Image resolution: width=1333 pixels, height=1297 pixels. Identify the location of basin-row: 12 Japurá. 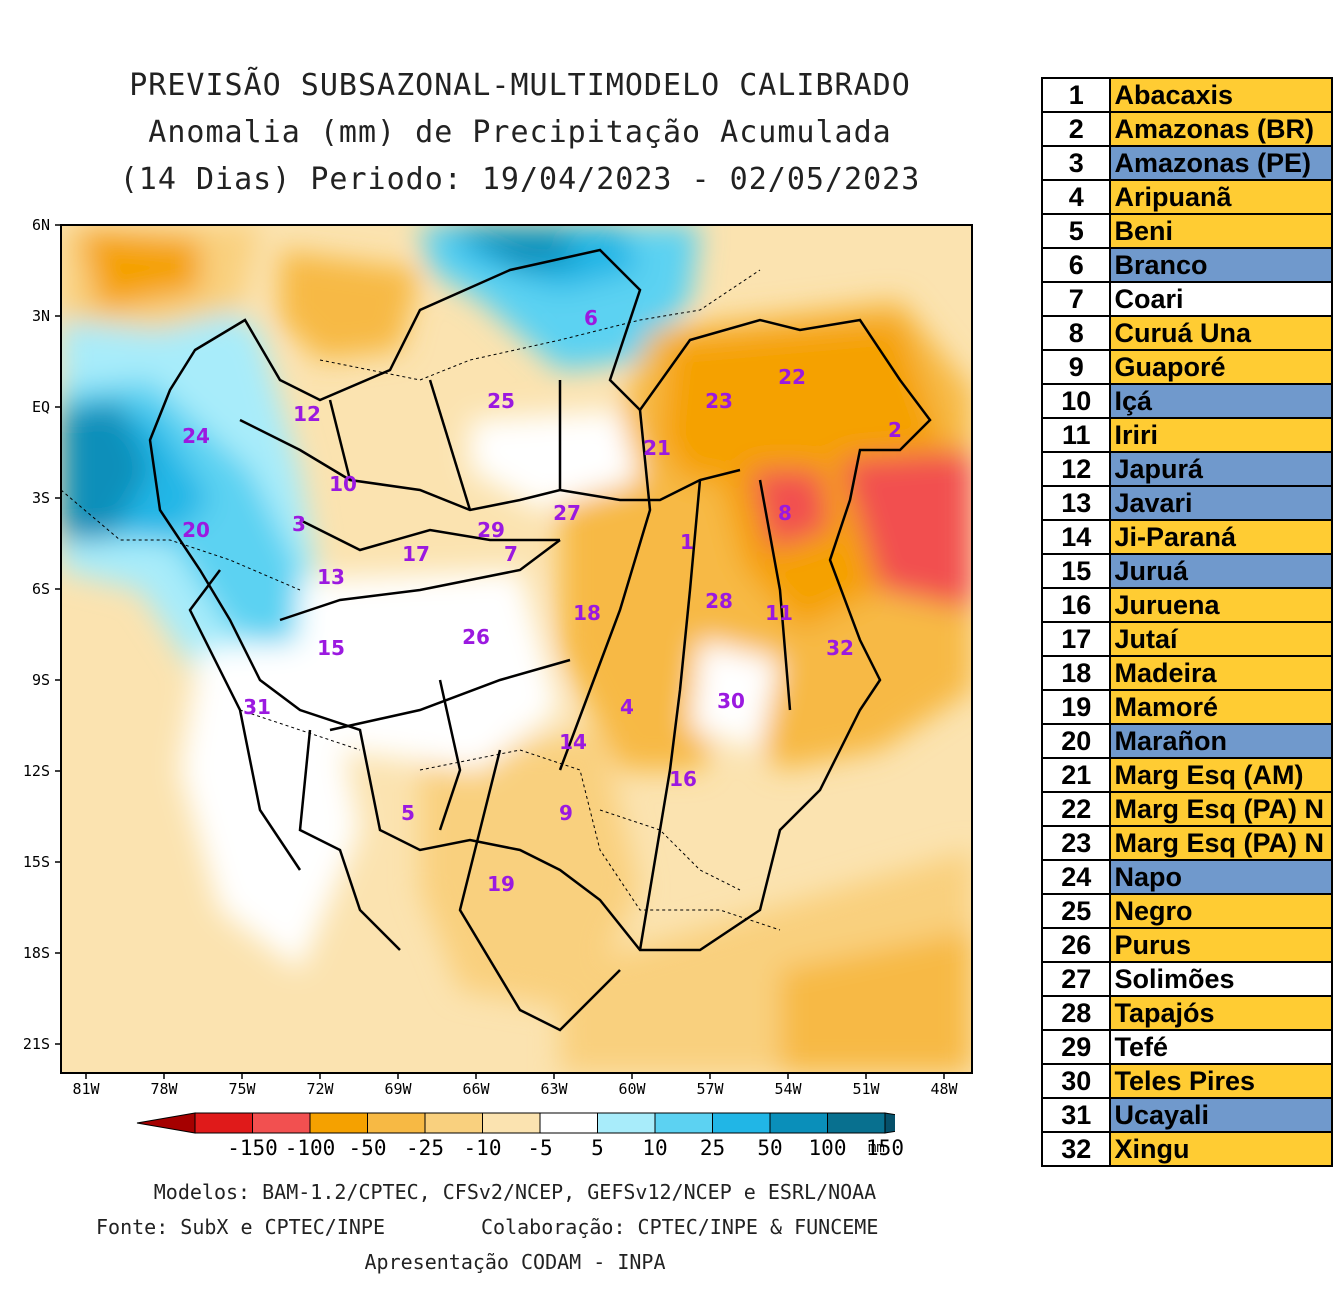
(1186, 469).